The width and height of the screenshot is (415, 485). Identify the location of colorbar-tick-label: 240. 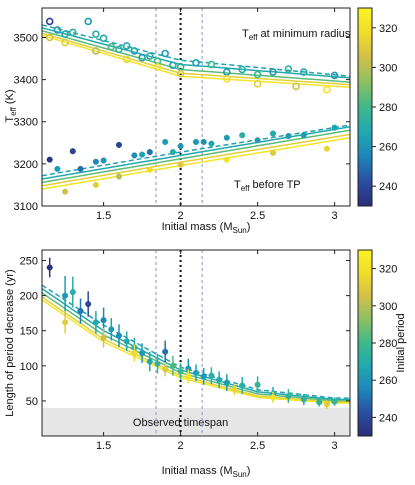
(388, 187).